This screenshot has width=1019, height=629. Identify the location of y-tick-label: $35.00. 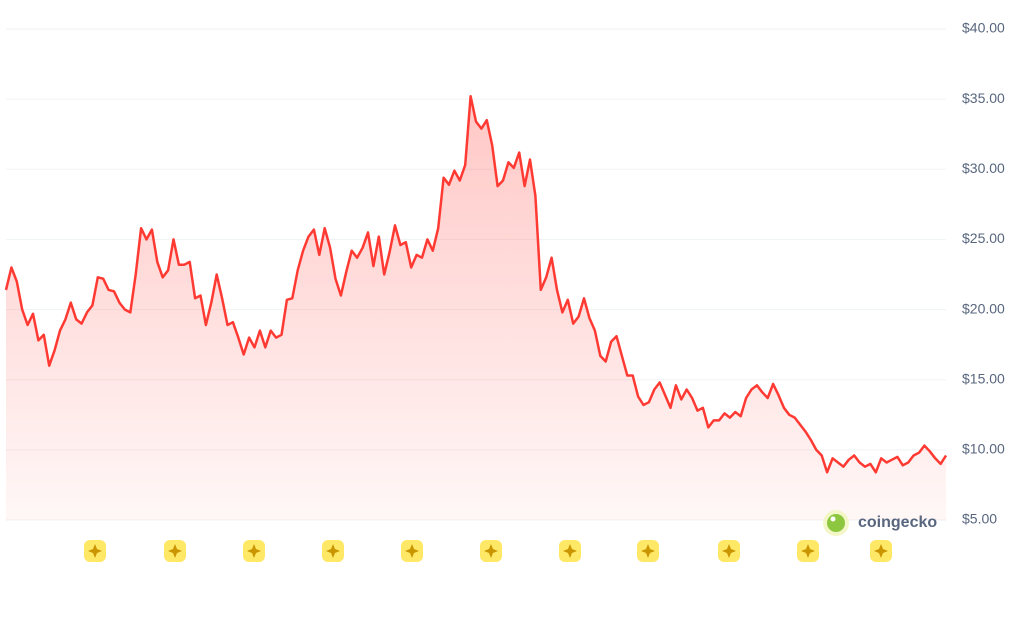
(983, 98).